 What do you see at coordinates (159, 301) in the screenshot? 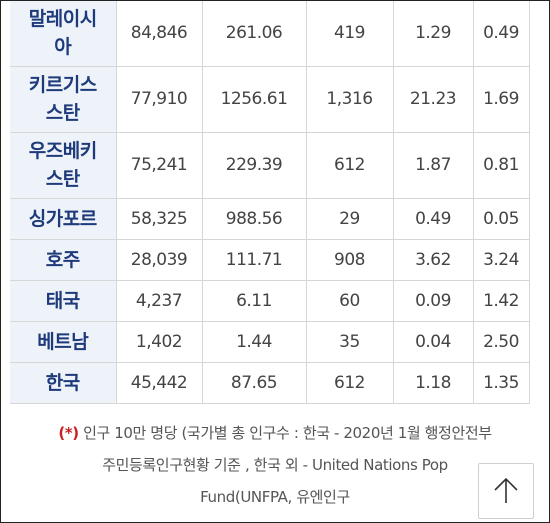
I see `table-cell: 4,237` at bounding box center [159, 301].